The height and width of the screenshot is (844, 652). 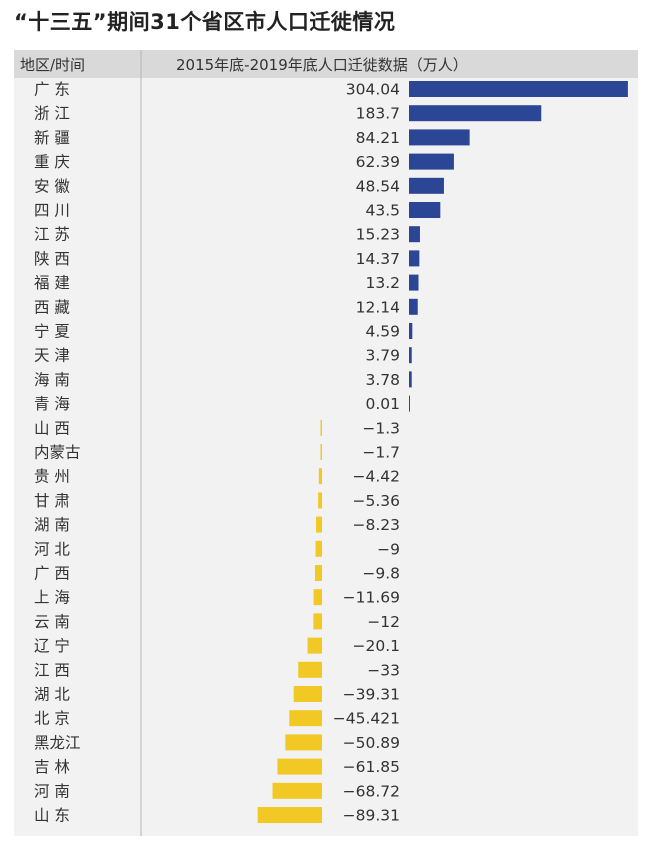 What do you see at coordinates (52, 259) in the screenshot?
I see `category-label: 陕 西` at bounding box center [52, 259].